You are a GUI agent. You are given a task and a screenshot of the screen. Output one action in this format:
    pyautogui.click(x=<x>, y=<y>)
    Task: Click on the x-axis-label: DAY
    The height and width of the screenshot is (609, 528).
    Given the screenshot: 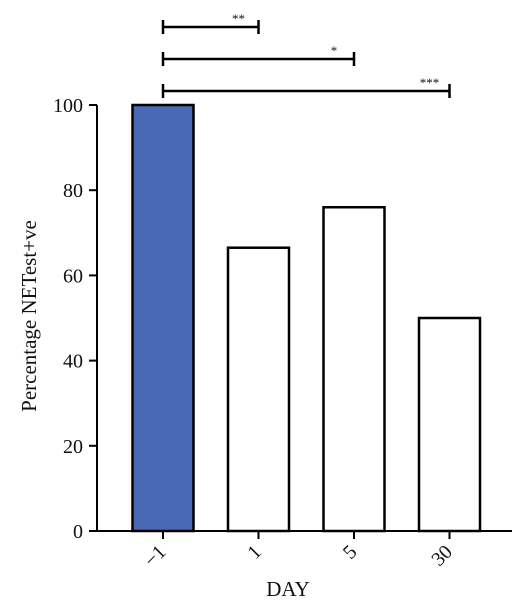 What is the action you would take?
    pyautogui.click(x=288, y=589)
    